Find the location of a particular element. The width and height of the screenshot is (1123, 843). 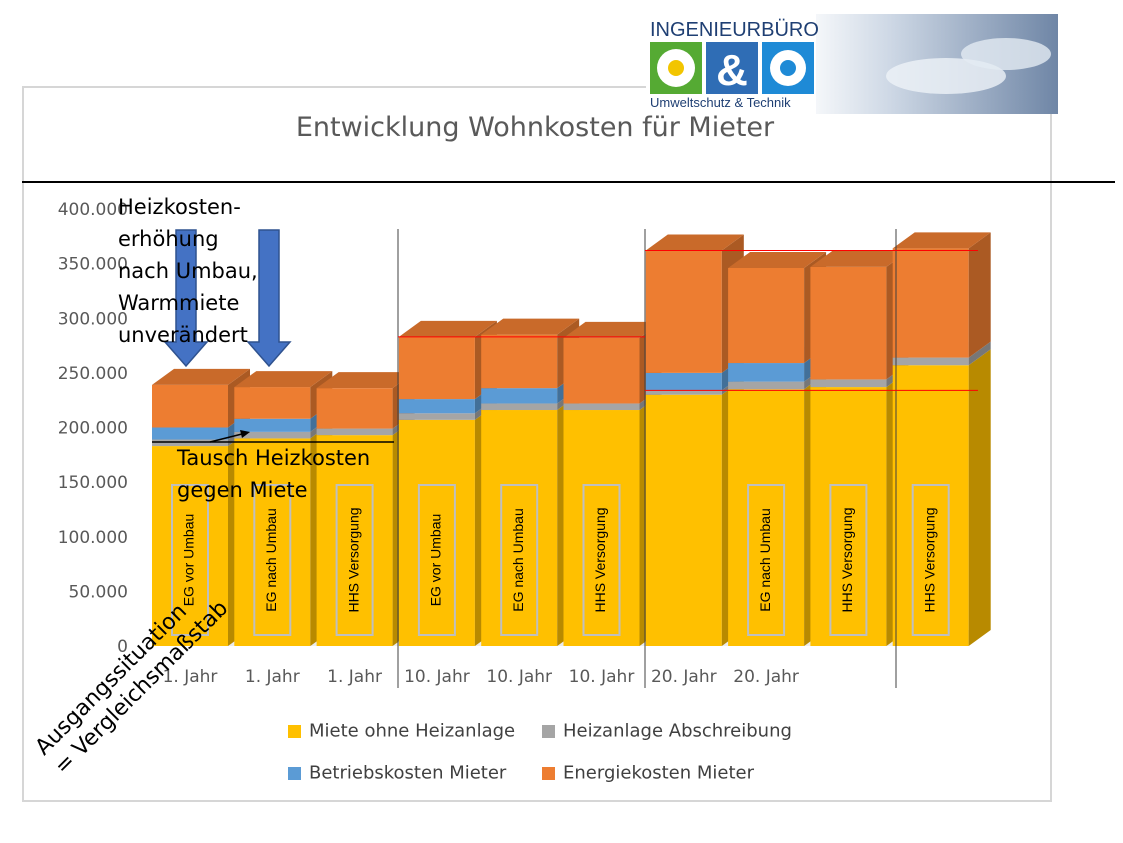

legend-item: Heizanlage Abschreibung is located at coordinates (667, 731).